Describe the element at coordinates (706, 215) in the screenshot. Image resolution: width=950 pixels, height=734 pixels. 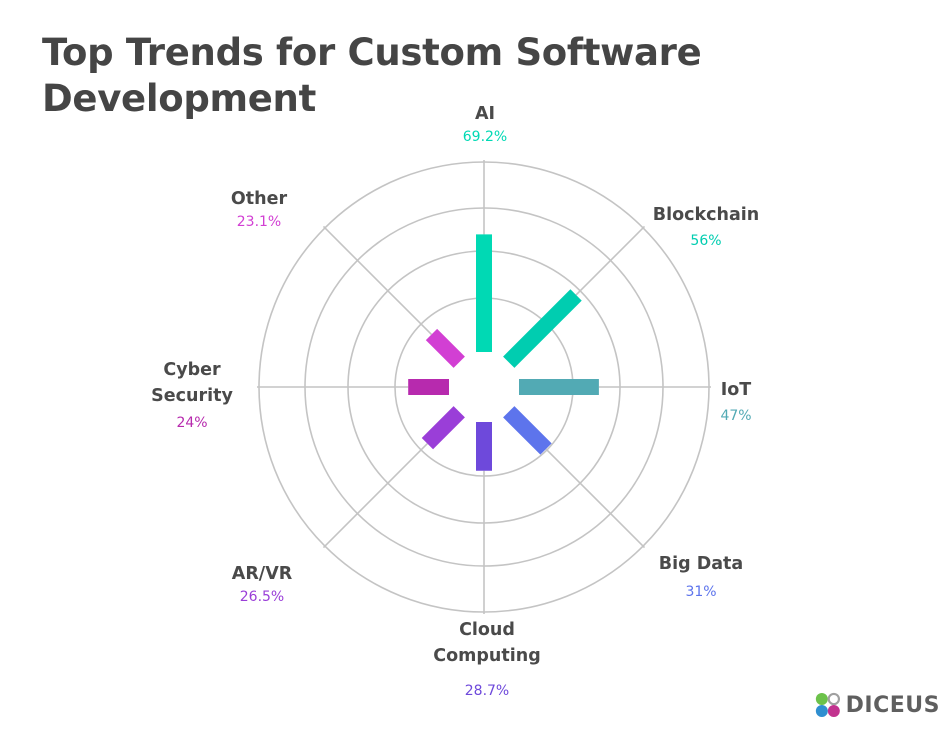
I see `category-label: Blockchain` at that location.